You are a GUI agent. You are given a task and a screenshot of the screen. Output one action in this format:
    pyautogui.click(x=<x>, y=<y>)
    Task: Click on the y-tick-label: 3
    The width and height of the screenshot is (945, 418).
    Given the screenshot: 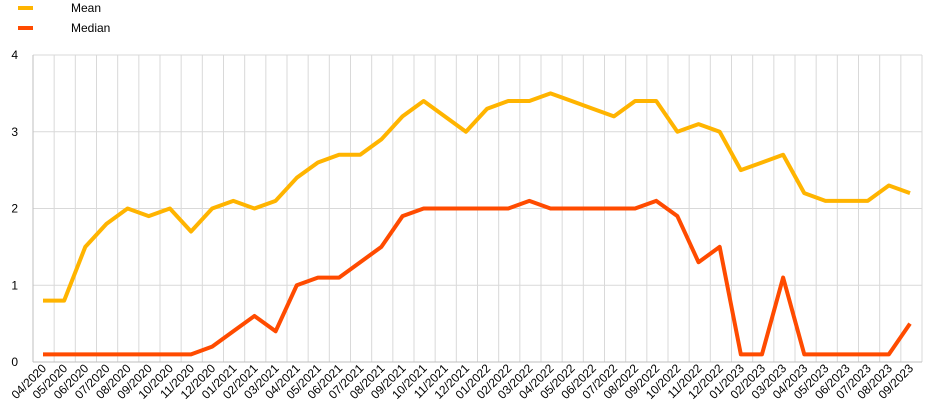 What is the action you would take?
    pyautogui.click(x=14, y=132)
    